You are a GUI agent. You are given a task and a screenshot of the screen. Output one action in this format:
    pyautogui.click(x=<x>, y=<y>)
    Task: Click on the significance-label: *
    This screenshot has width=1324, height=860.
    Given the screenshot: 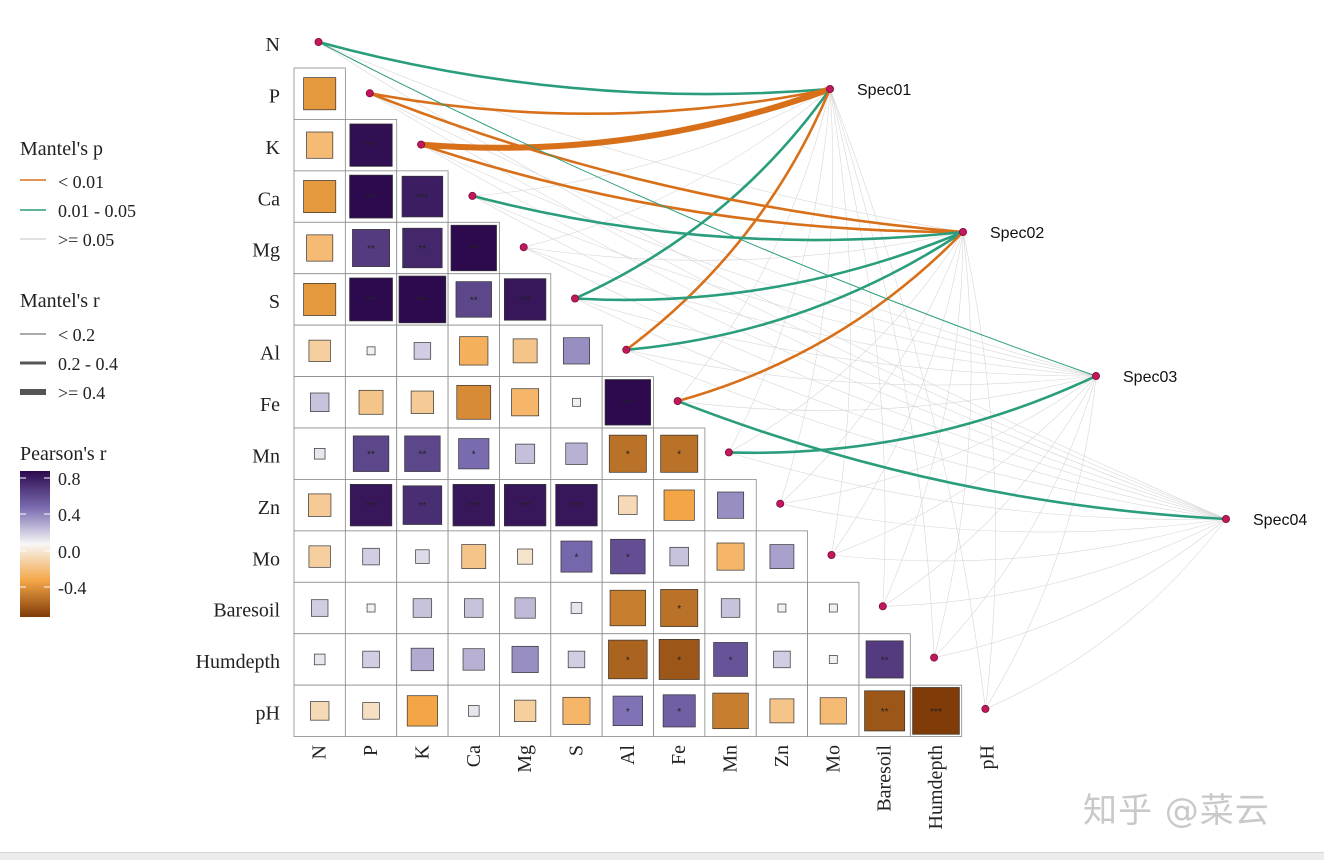 What is the action you would take?
    pyautogui.click(x=679, y=609)
    